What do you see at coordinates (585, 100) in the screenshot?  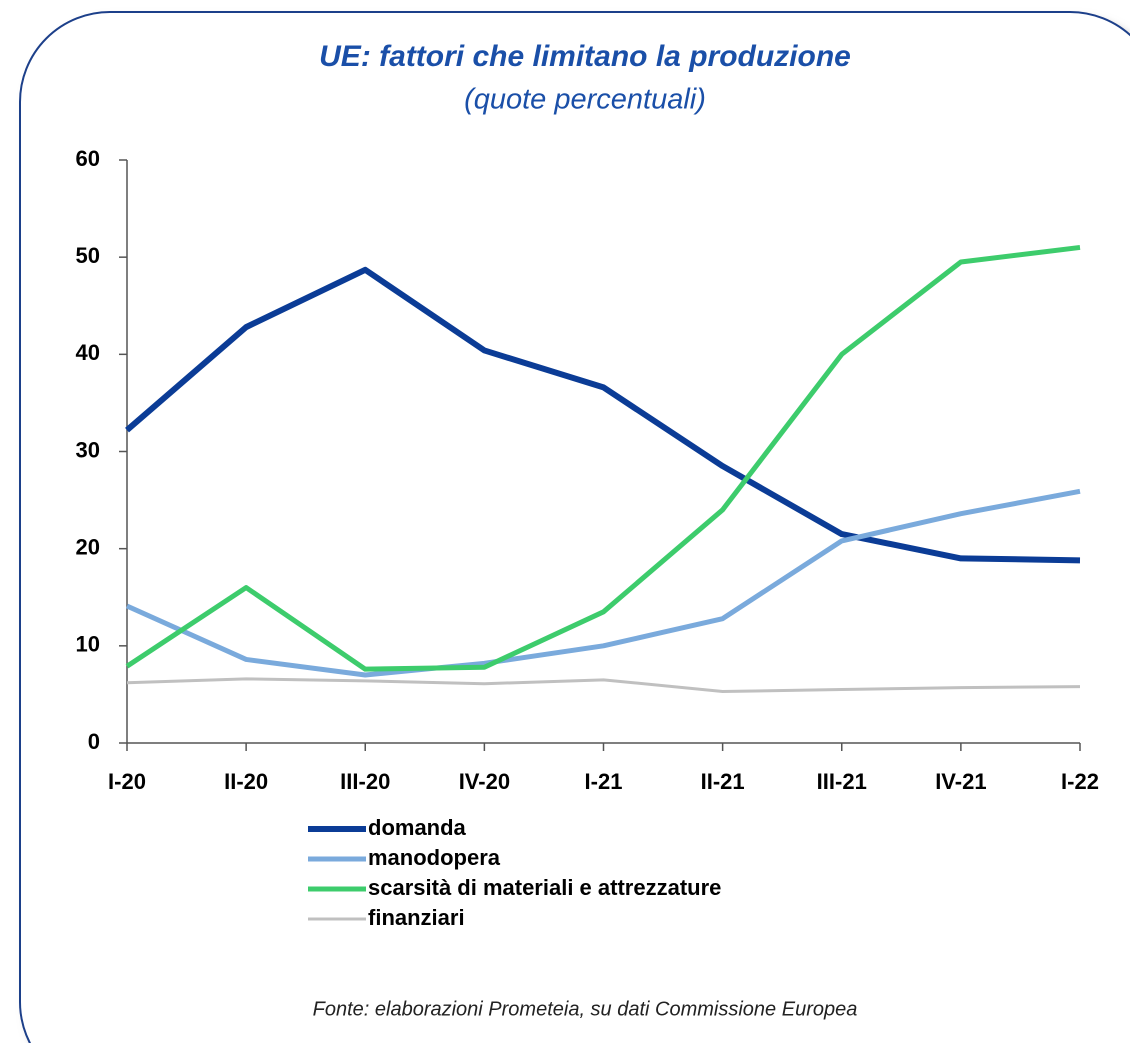 I see `chart-subtitle: (quote percentuali)` at bounding box center [585, 100].